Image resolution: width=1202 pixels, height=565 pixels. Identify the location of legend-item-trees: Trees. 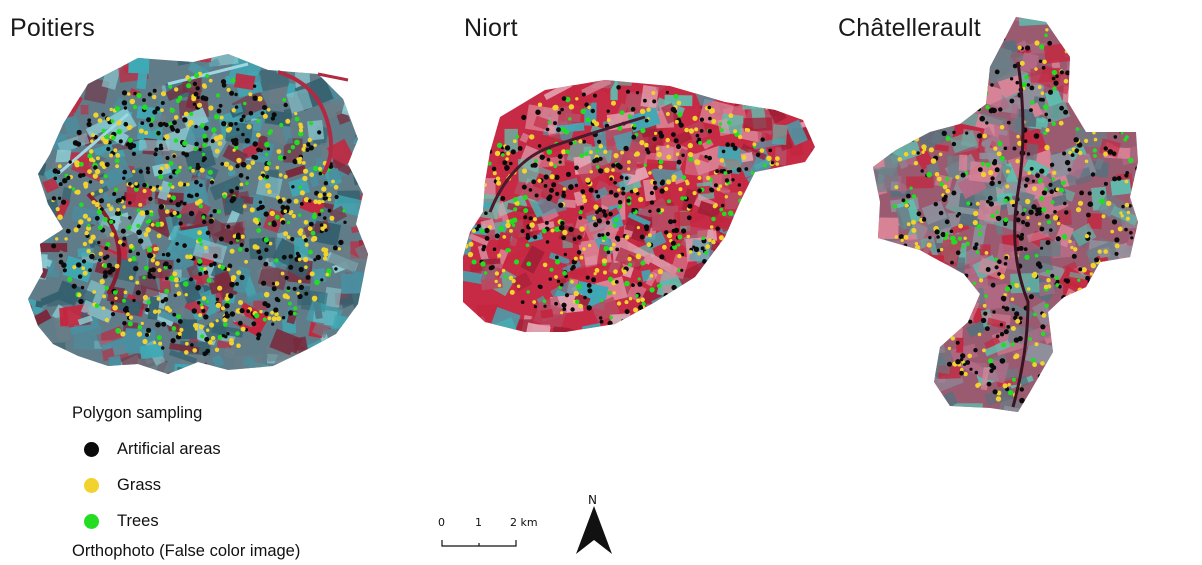
(146, 521).